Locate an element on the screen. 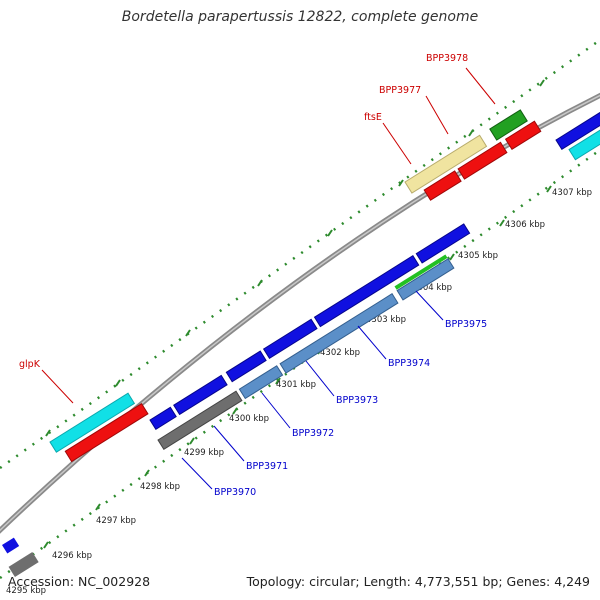 This screenshot has height=600, width=600. tick-label: 4295 kbp is located at coordinates (26, 591).